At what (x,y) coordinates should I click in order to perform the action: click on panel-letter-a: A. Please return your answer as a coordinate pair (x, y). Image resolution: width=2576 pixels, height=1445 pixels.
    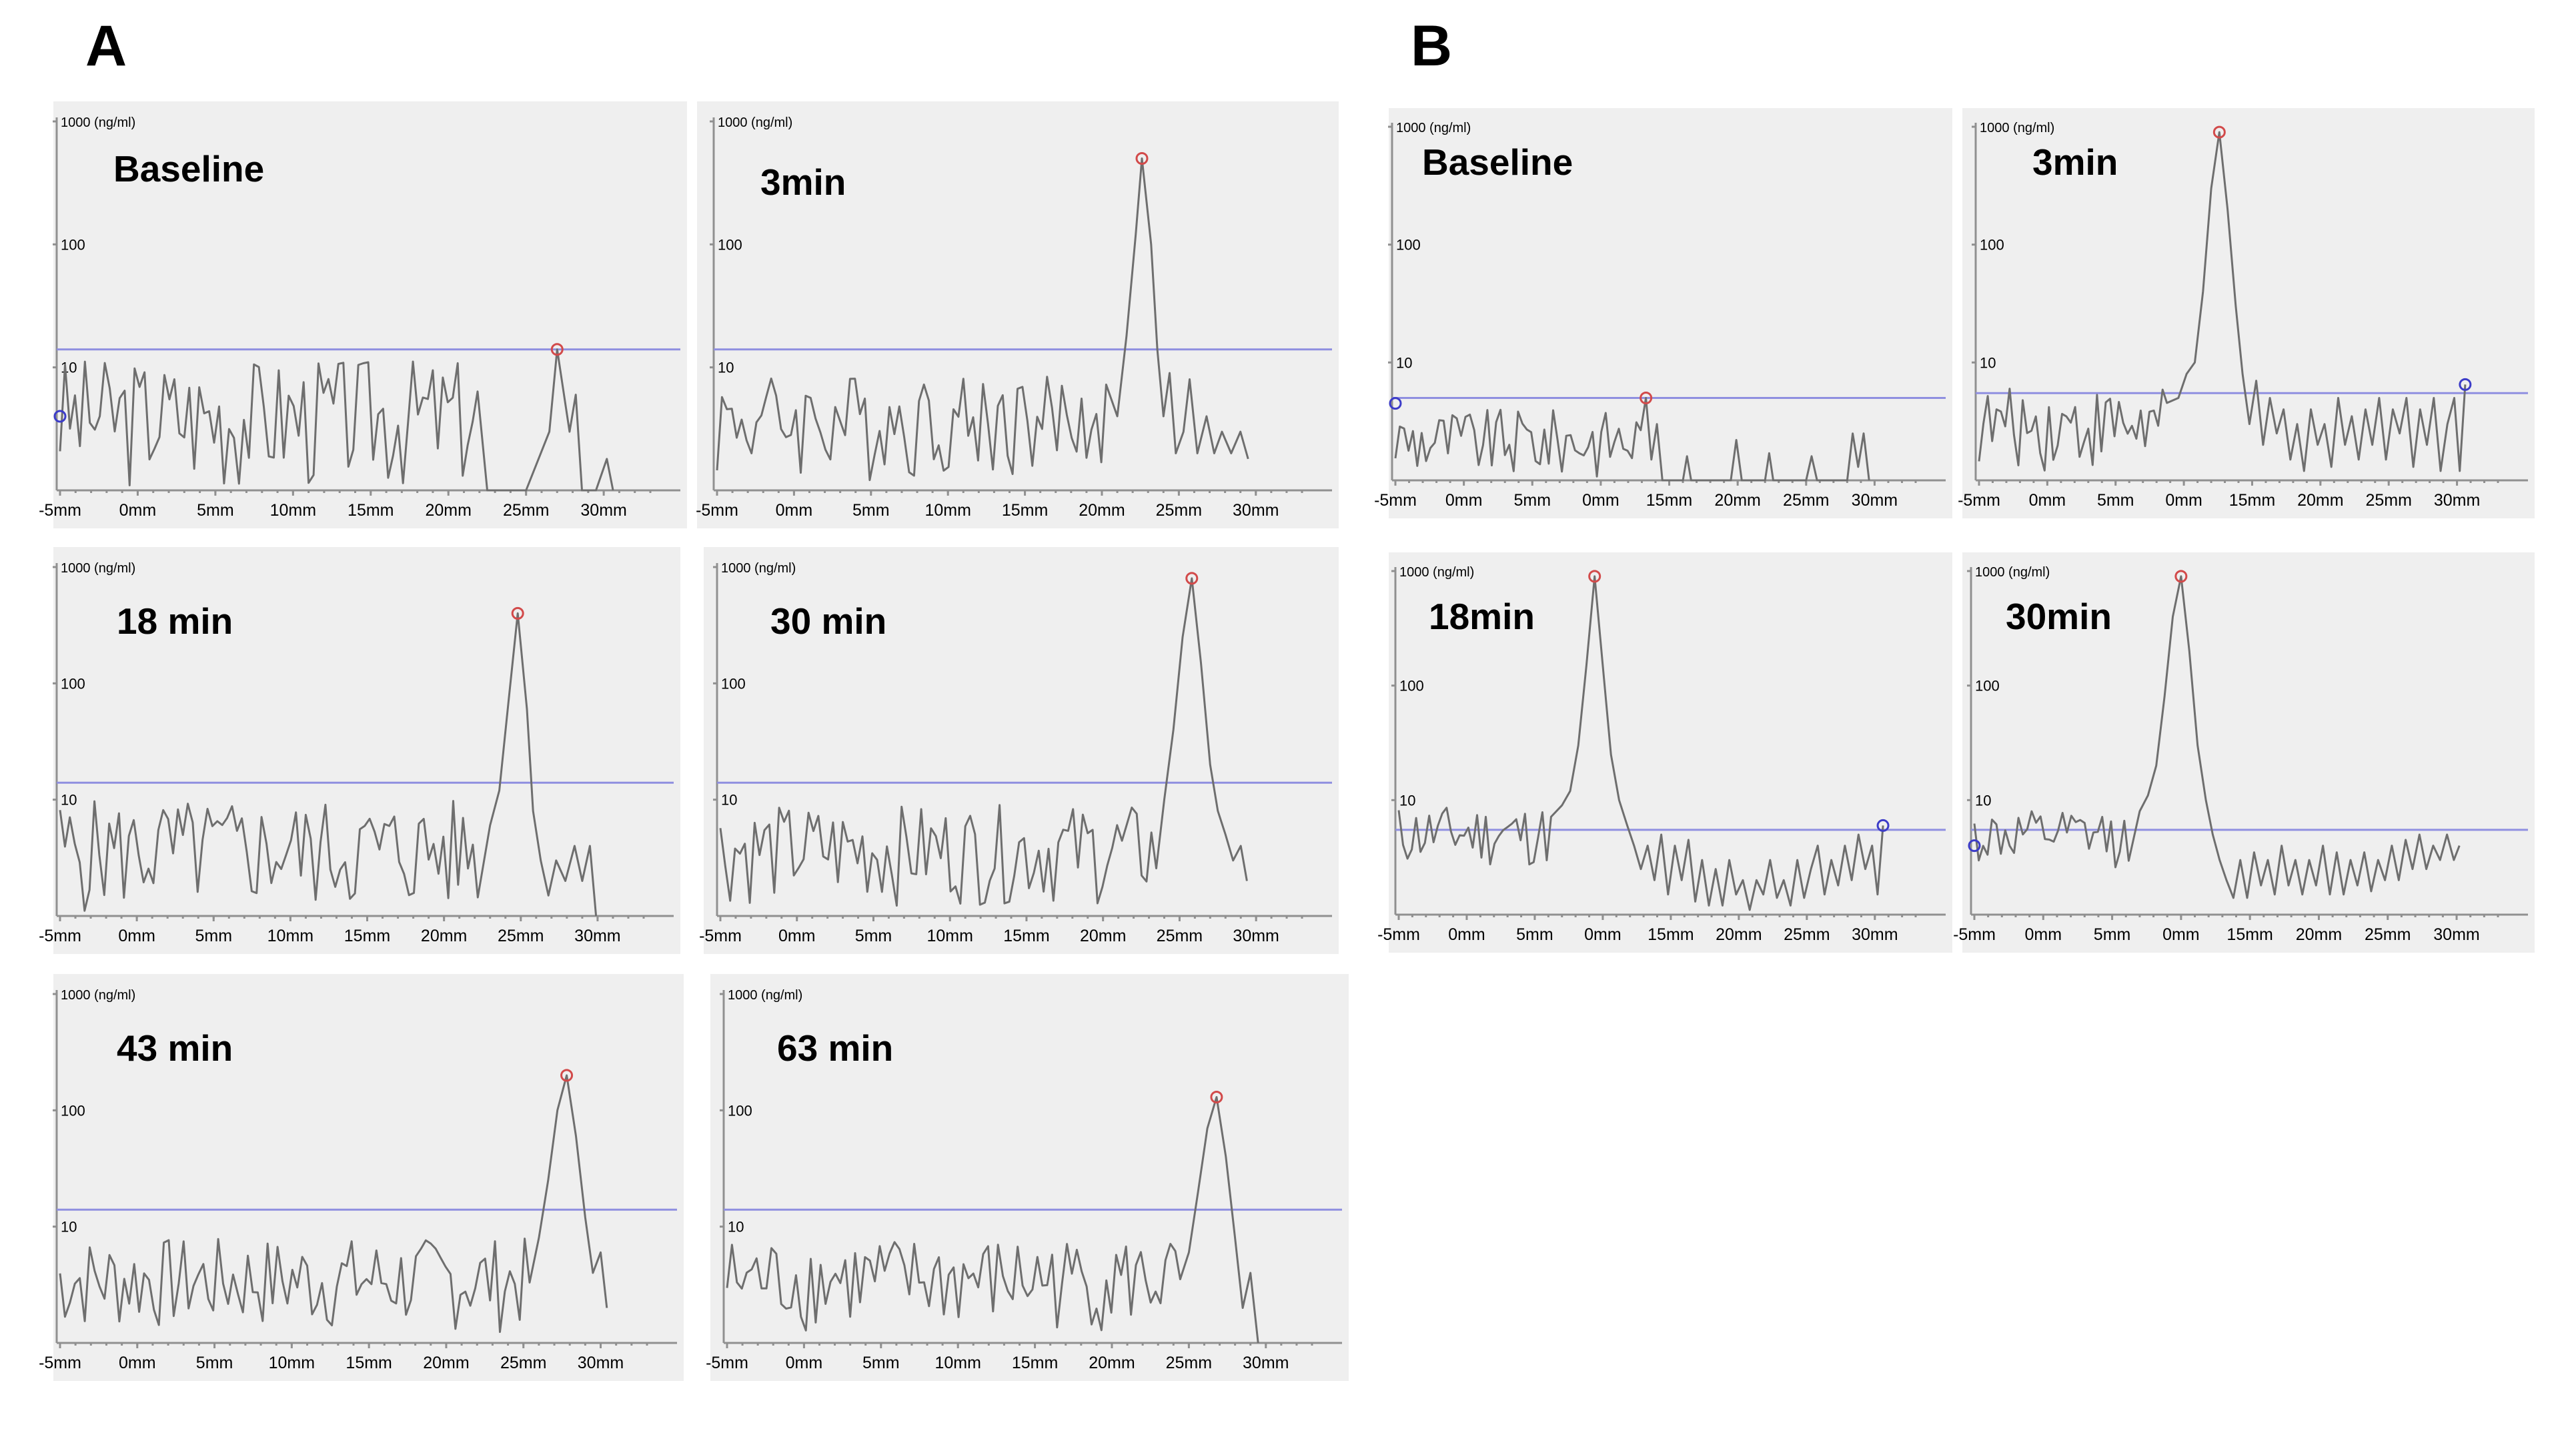
    Looking at the image, I should click on (106, 46).